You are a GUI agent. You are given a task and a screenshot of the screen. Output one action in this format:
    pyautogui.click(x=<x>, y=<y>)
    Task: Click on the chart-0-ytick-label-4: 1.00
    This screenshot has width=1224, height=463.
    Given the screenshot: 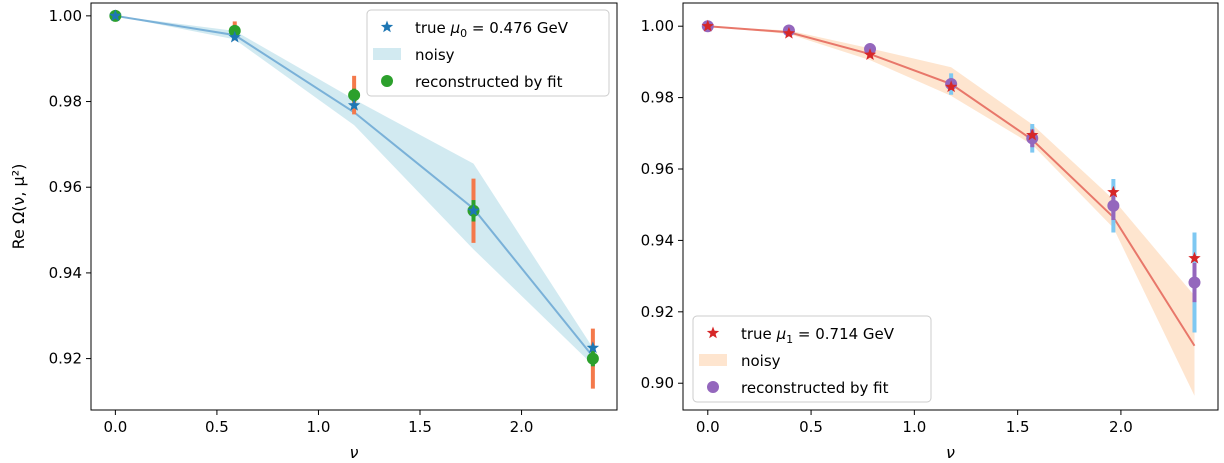 What is the action you would take?
    pyautogui.click(x=65, y=16)
    